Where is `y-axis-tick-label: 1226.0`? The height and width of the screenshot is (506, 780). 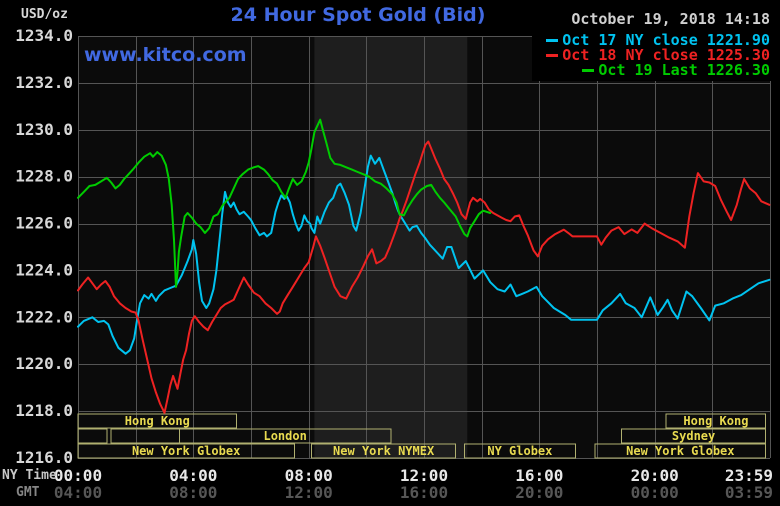 y-axis-tick-label: 1226.0 is located at coordinates (44, 223).